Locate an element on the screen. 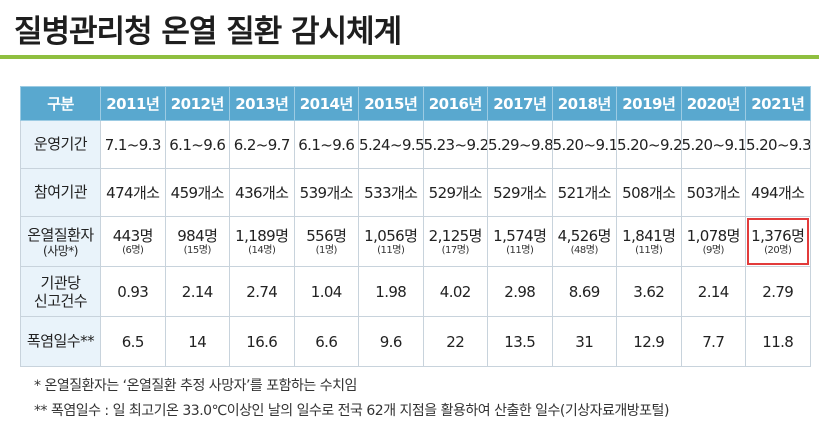 This screenshot has width=819, height=432. table-cell: 16.6 is located at coordinates (262, 341).